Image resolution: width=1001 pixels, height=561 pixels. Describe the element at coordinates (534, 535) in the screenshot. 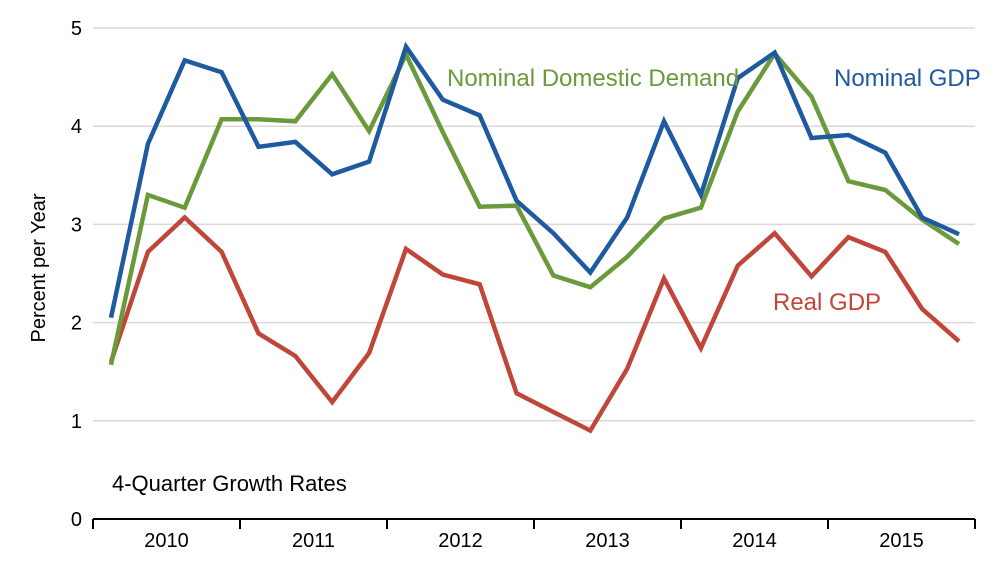

I see `x-axis: 2010 2011 2012 2013 2014 2015` at that location.